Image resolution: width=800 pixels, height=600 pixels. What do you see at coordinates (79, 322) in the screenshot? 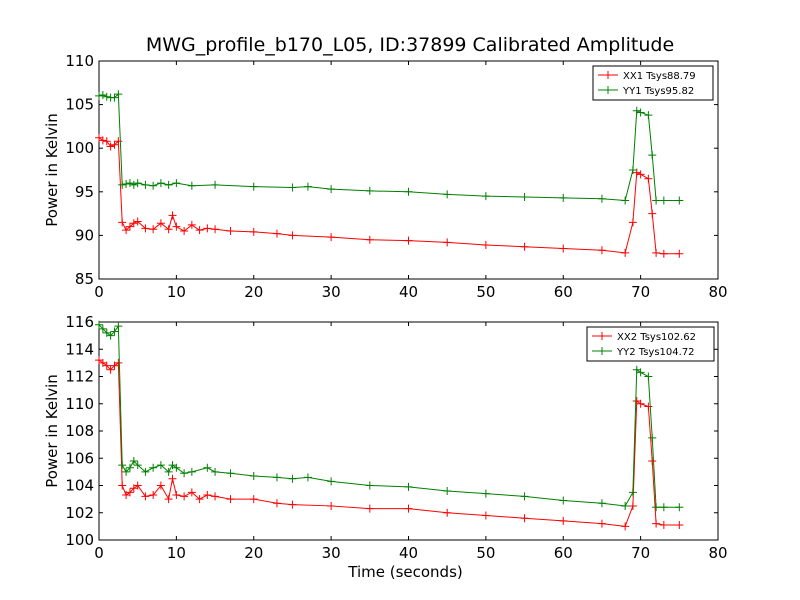
I see `y-tick-label: 116` at bounding box center [79, 322].